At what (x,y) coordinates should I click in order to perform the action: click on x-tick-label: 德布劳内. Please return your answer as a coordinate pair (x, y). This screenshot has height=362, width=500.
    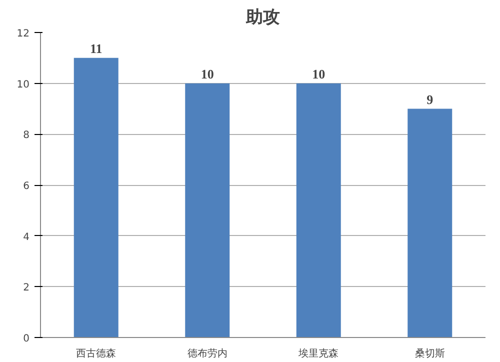
    Looking at the image, I should click on (207, 354).